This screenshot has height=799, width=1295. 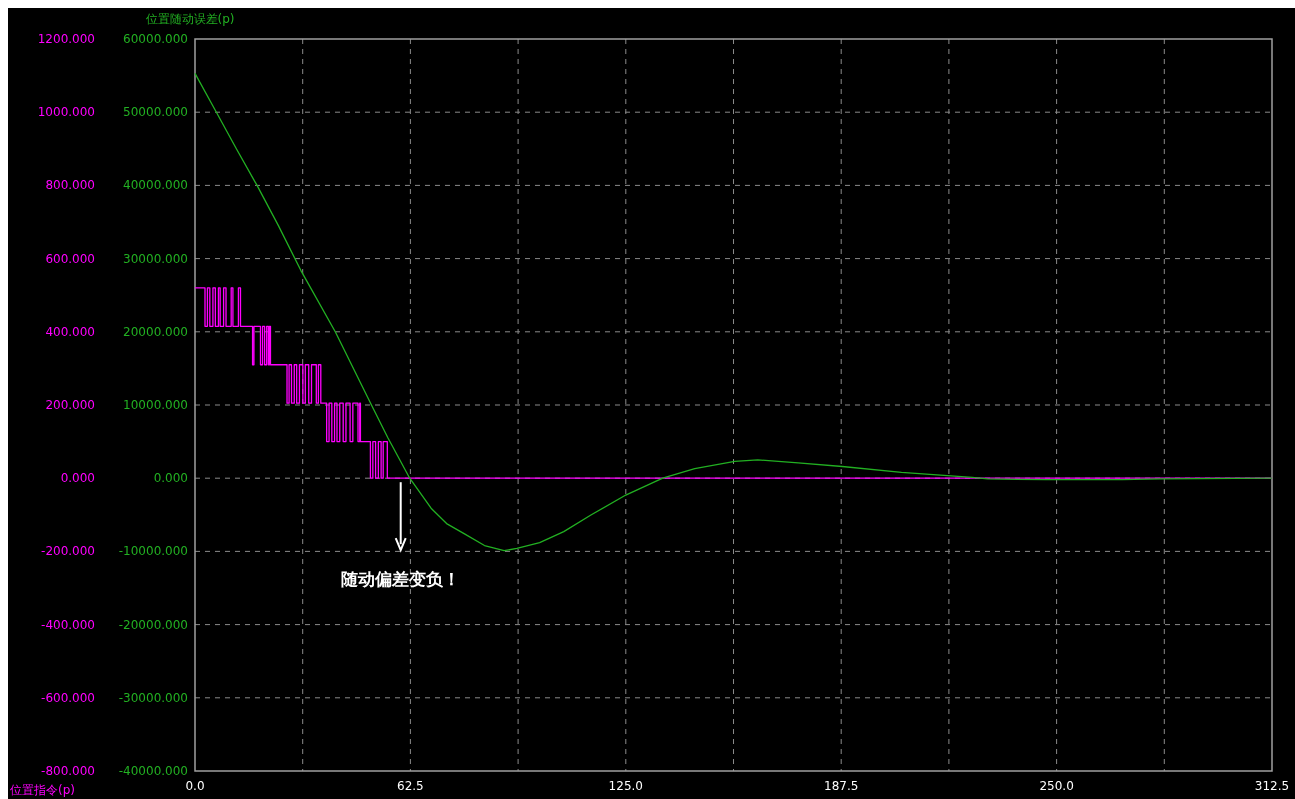 I want to click on y-axis-title: 位置指令(p), so click(x=42, y=790).